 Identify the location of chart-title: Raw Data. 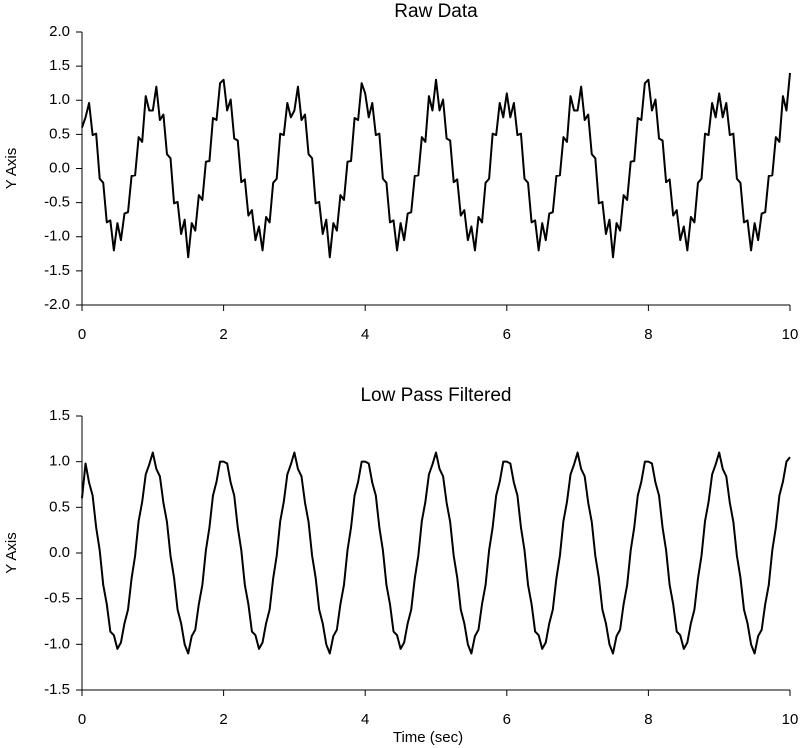
(436, 11).